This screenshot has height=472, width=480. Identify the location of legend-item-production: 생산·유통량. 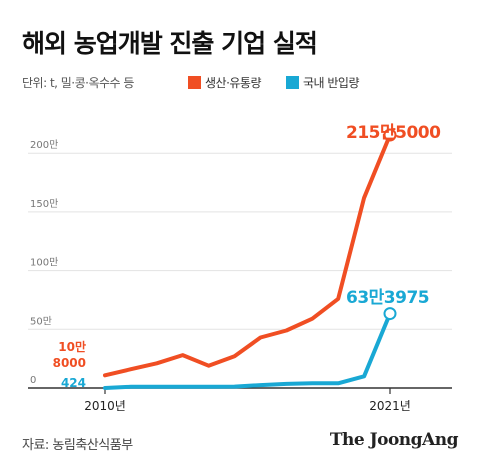
(225, 82).